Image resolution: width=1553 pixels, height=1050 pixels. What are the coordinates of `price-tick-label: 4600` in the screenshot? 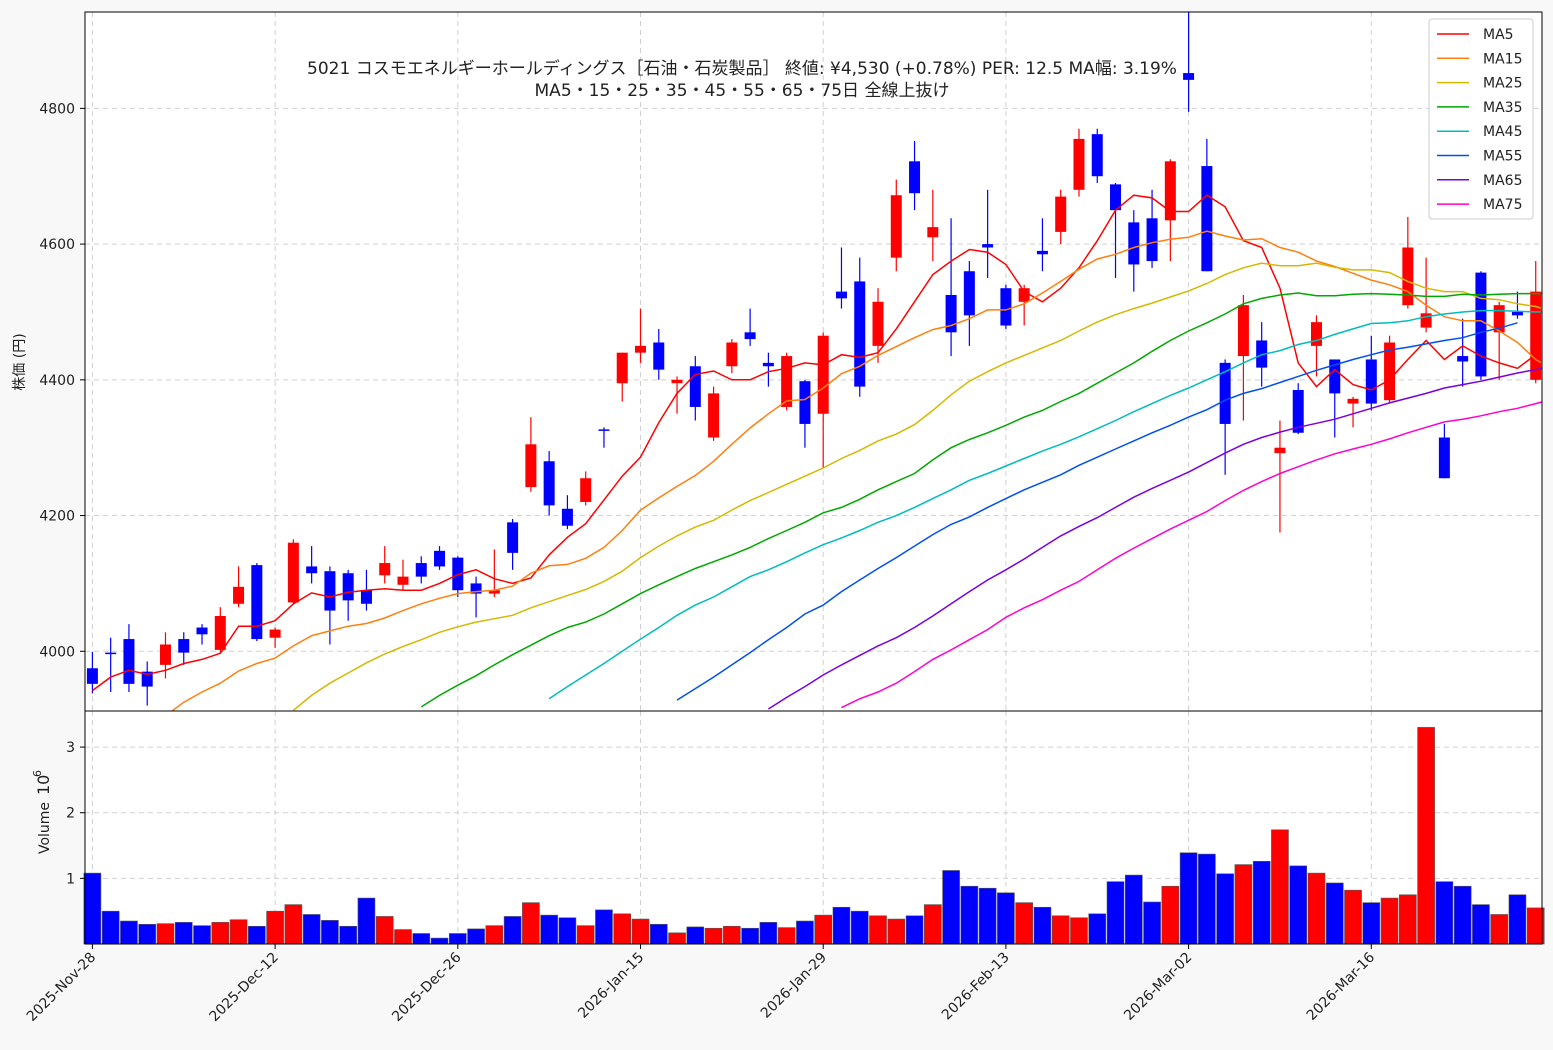 It's located at (57, 245).